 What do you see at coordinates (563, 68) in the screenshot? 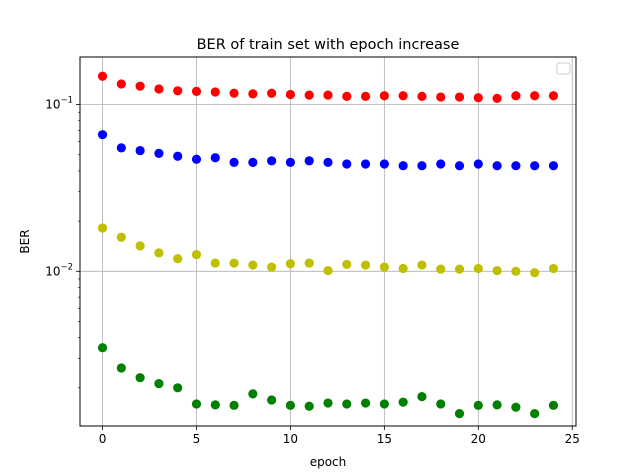
I see `legend-box` at bounding box center [563, 68].